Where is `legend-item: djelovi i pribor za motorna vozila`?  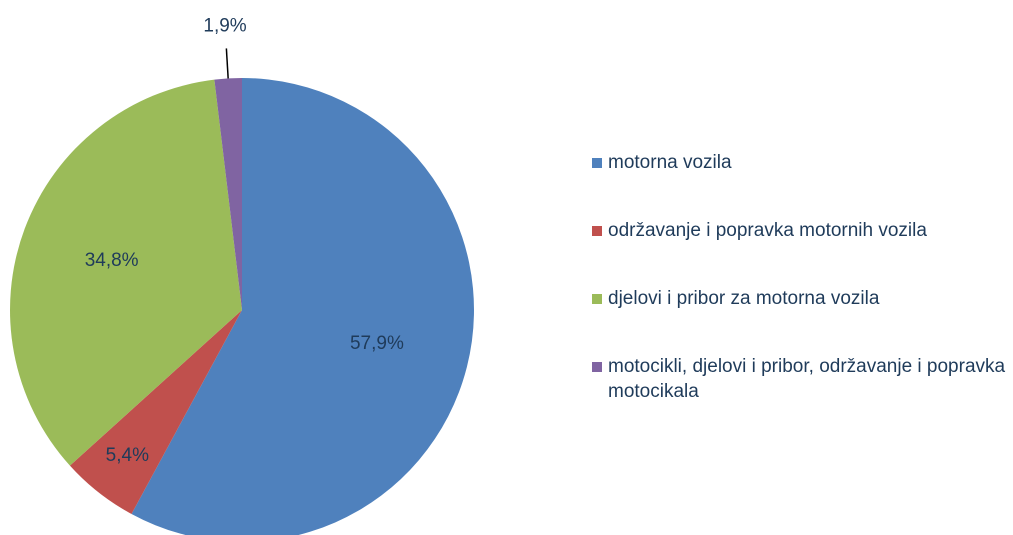
legend-item: djelovi i pribor za motorna vozila is located at coordinates (800, 320).